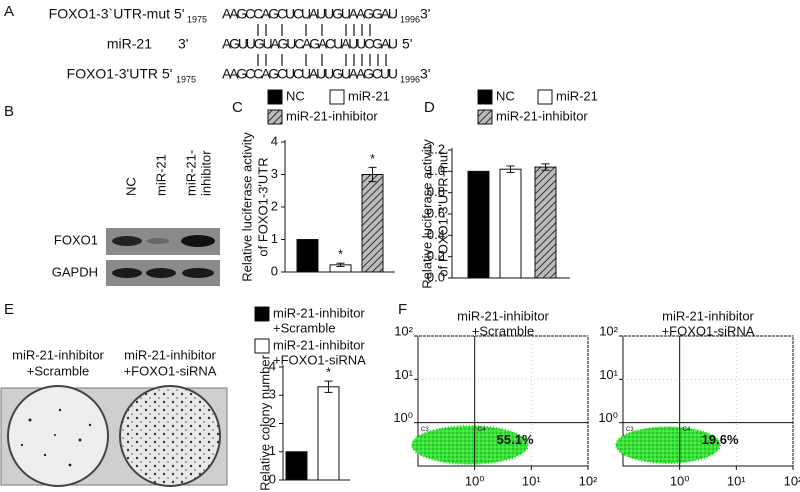  I want to click on row-label: GAPDH, so click(75, 271).